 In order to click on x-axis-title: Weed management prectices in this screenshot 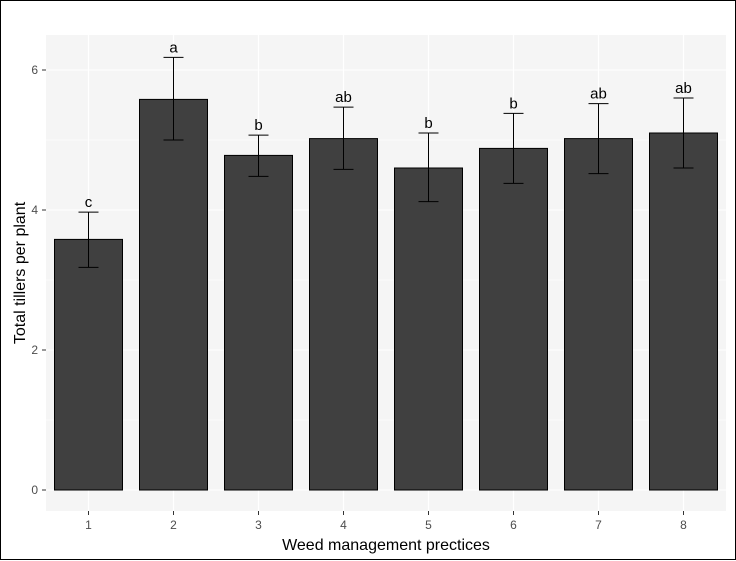, I will do `click(386, 545)`.